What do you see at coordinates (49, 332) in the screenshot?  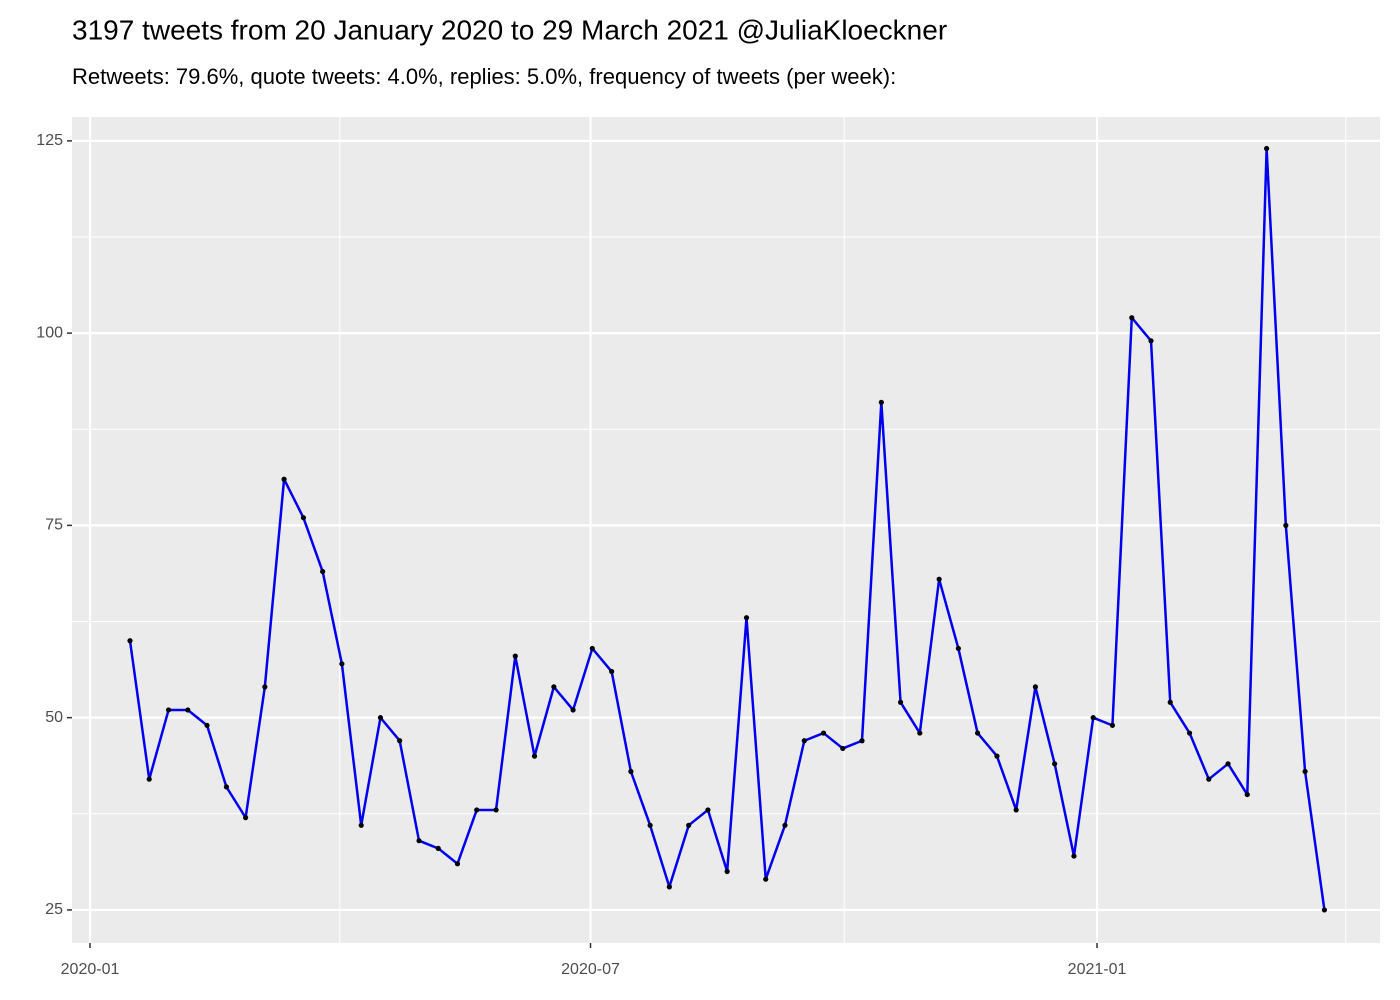 I see `y-tick-label: 100` at bounding box center [49, 332].